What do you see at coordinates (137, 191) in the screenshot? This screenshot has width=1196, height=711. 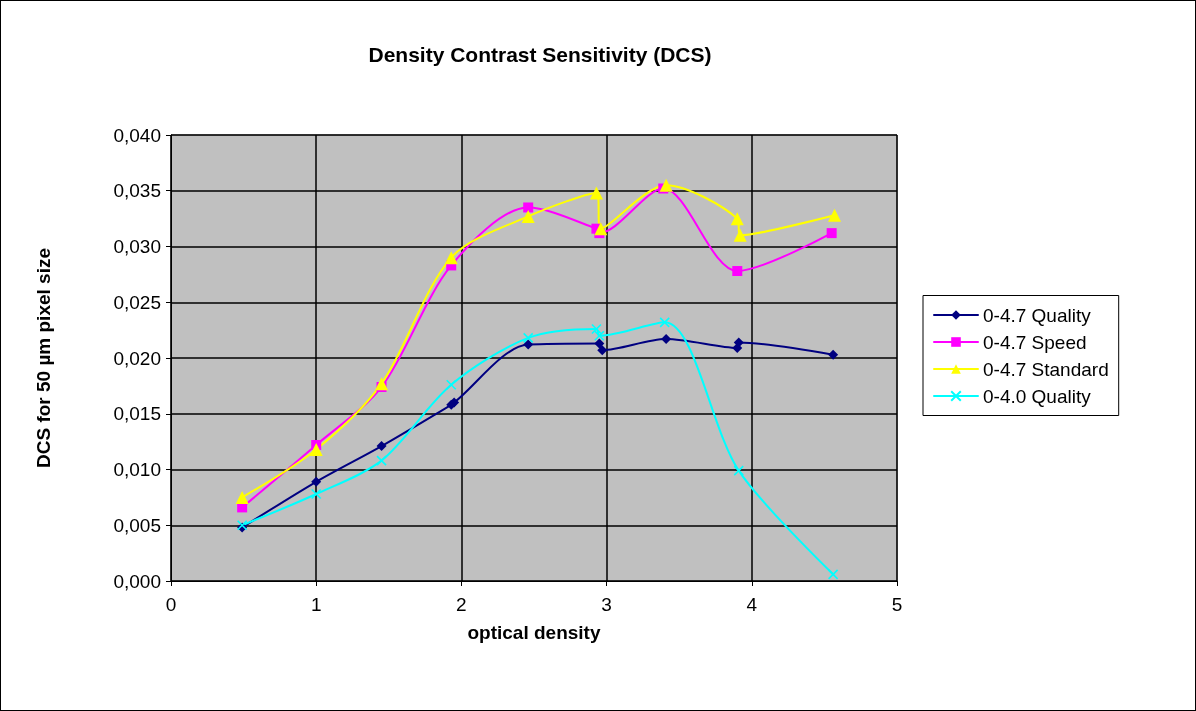 I see `y-tick-label: 0,035` at bounding box center [137, 191].